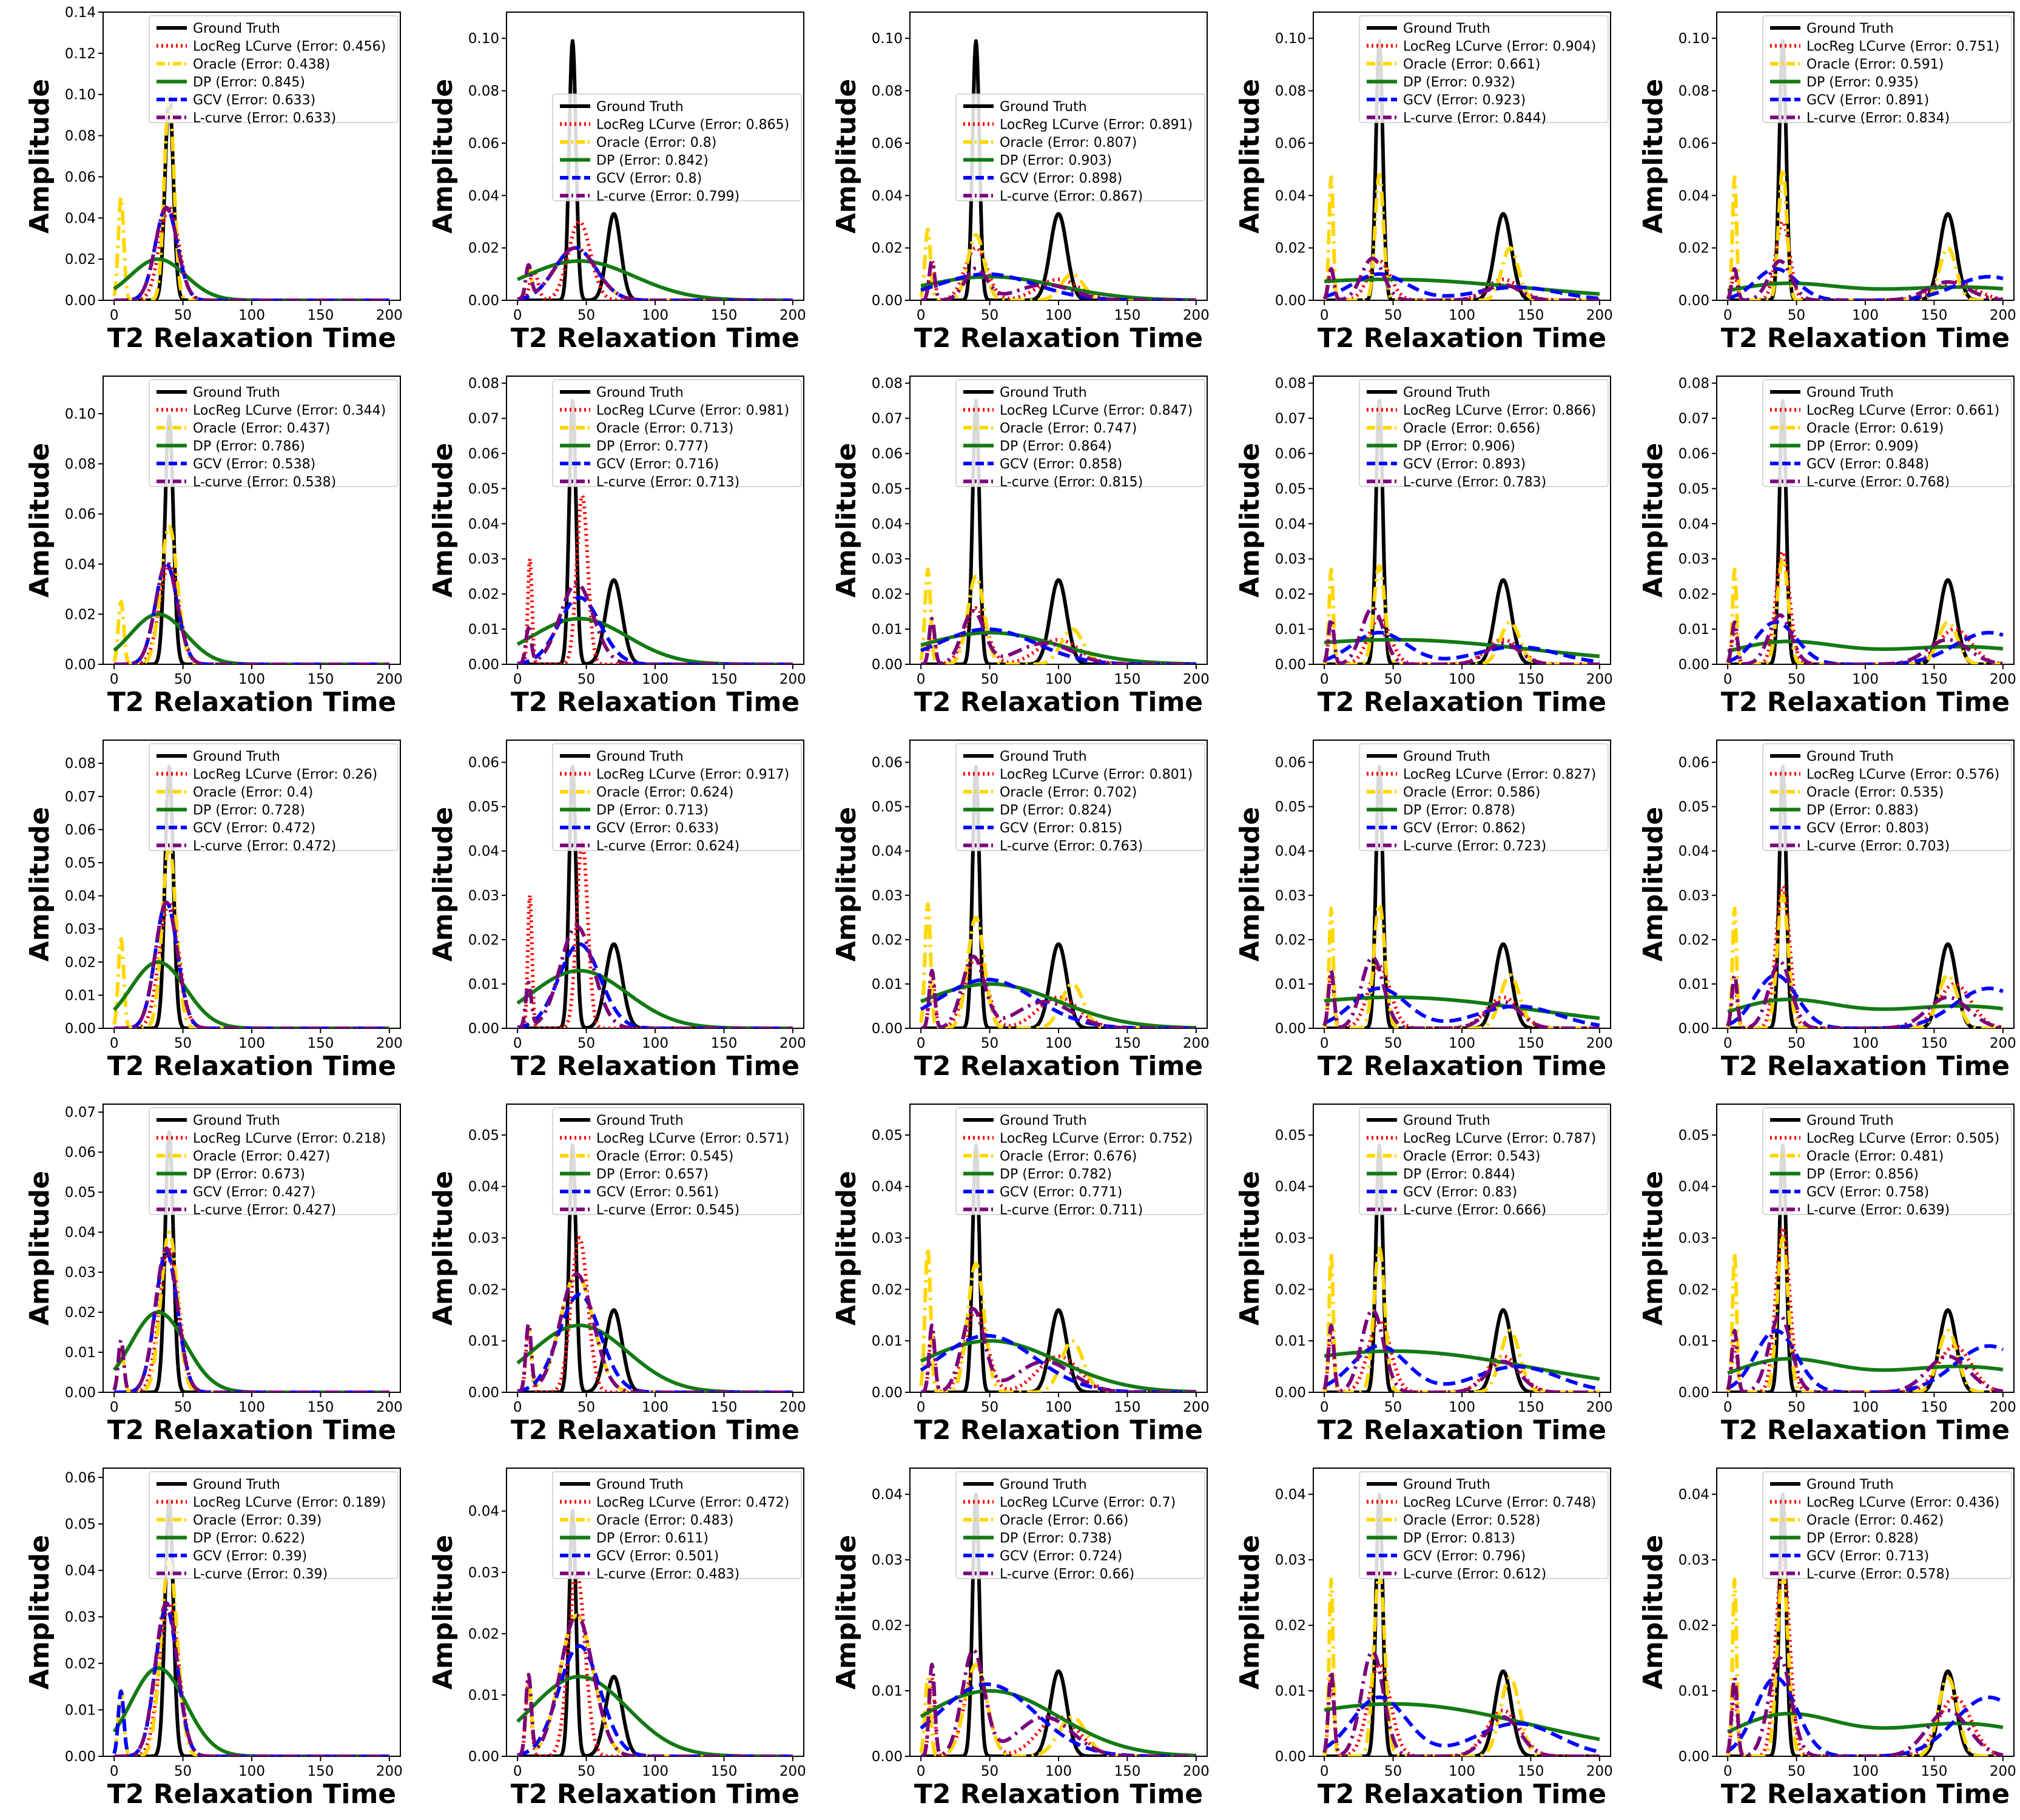 The width and height of the screenshot is (2020, 1820). Describe the element at coordinates (1096, 125) in the screenshot. I see `legend-entry: LocReg LCurve (Error: 0.891)` at that location.